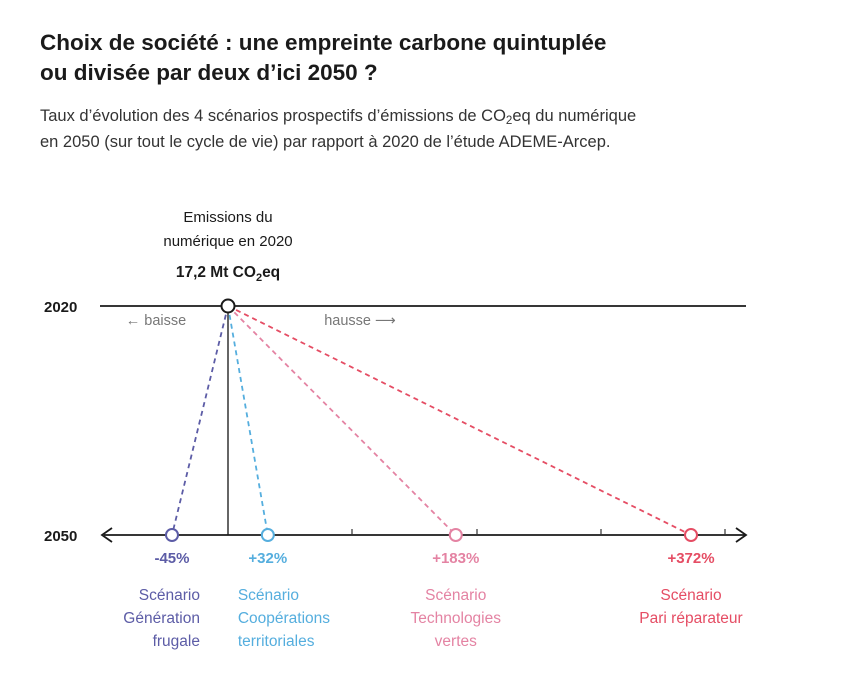 The width and height of the screenshot is (849, 682). I want to click on baseline-2020-point, so click(228, 306).